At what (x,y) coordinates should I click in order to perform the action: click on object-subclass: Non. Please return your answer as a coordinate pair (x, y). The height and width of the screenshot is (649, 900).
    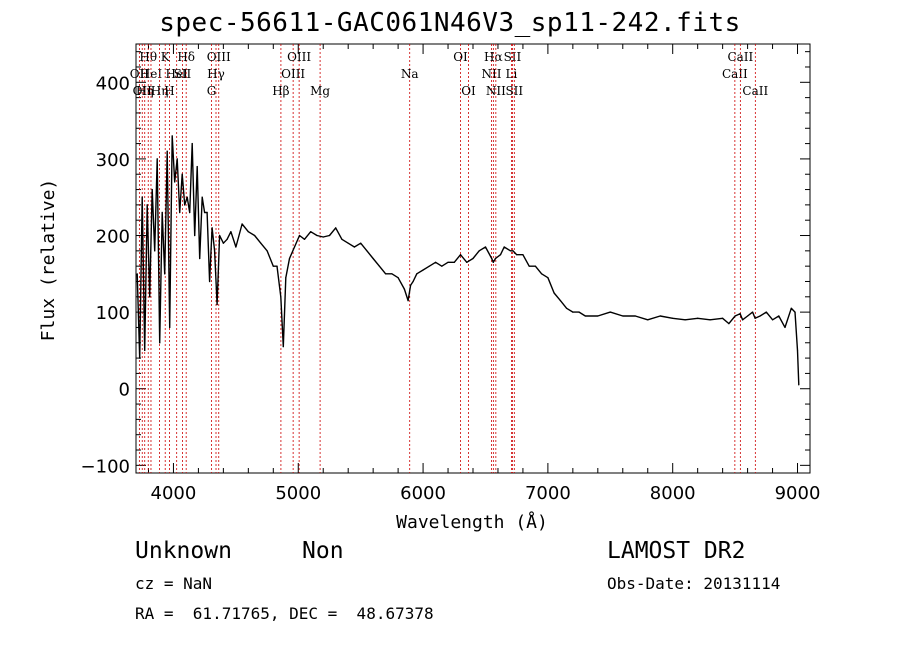
    Looking at the image, I should click on (323, 551).